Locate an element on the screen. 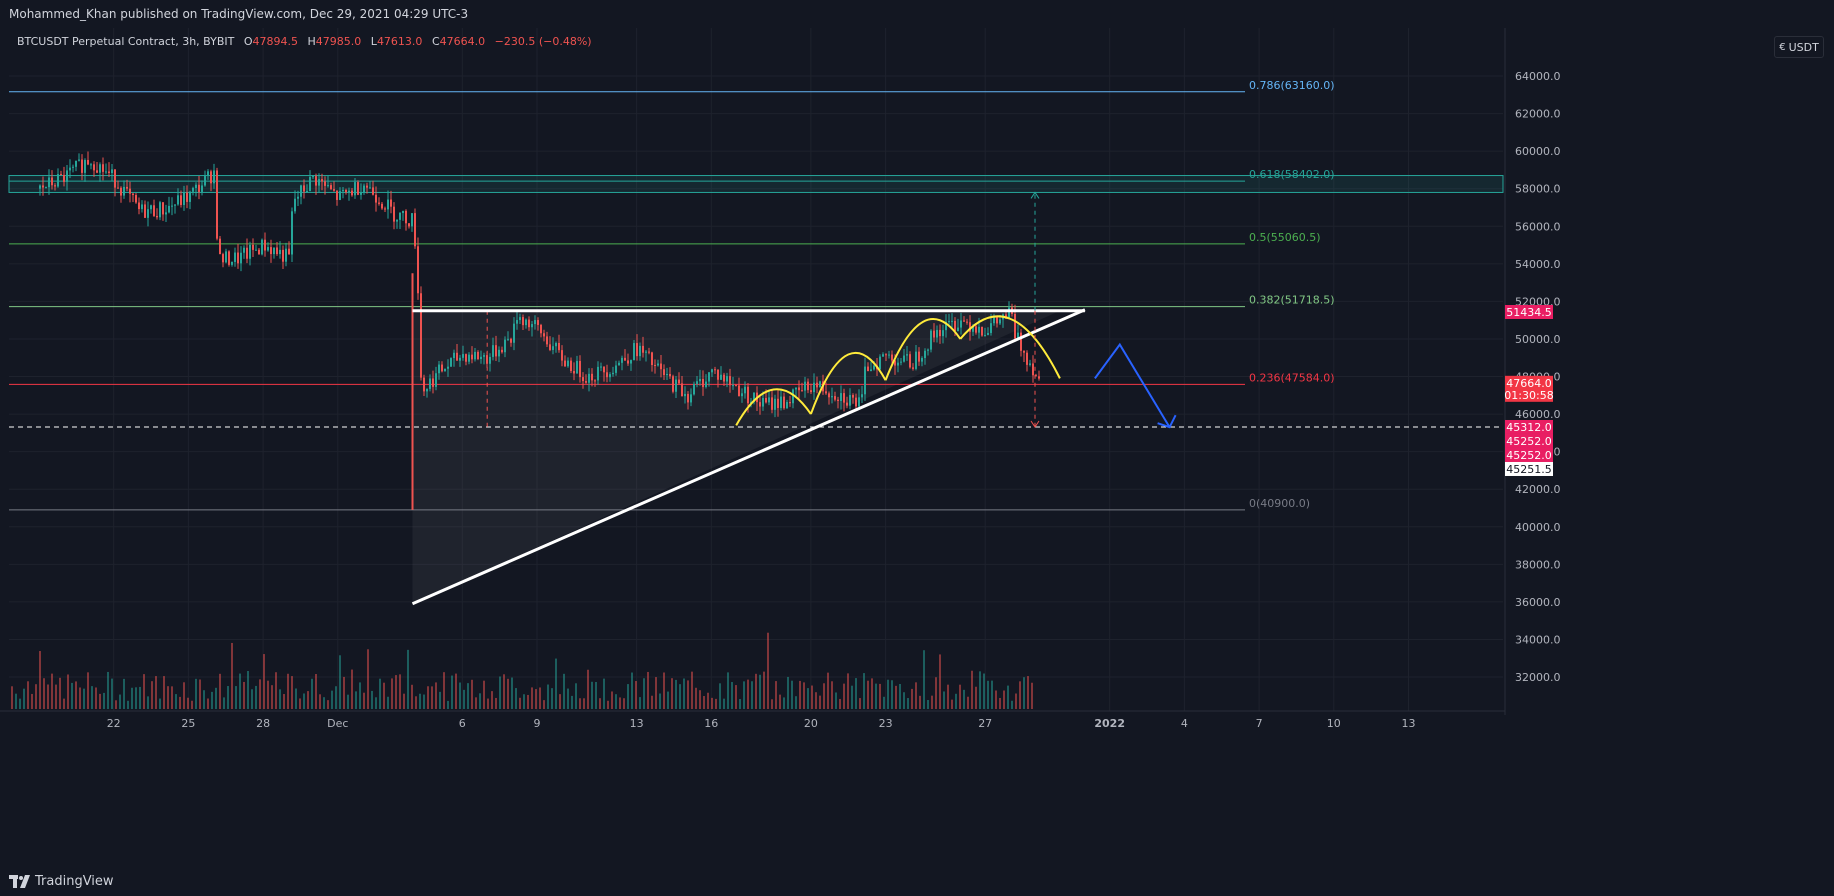 The image size is (1834, 896). y-tick-label: 46000.0 is located at coordinates (1538, 414).